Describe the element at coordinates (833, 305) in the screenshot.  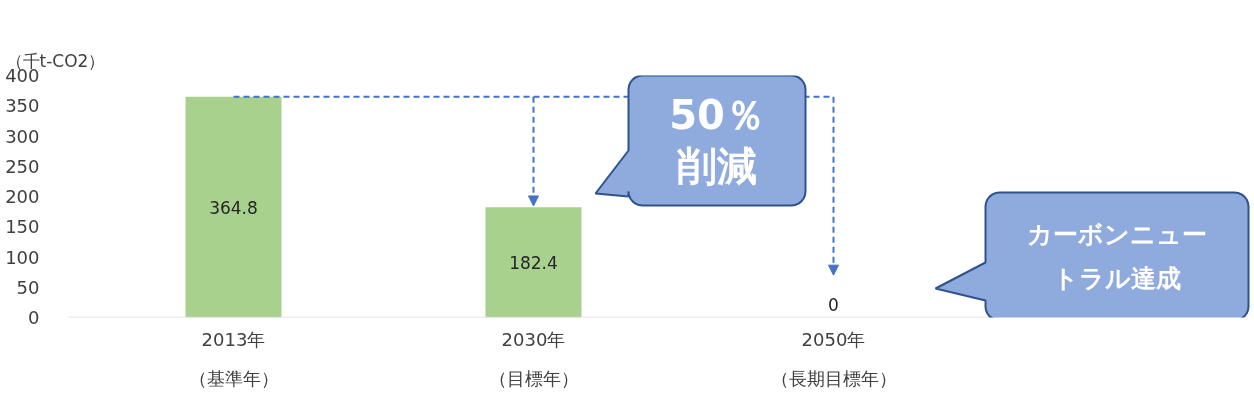
I see `data-label: 0` at that location.